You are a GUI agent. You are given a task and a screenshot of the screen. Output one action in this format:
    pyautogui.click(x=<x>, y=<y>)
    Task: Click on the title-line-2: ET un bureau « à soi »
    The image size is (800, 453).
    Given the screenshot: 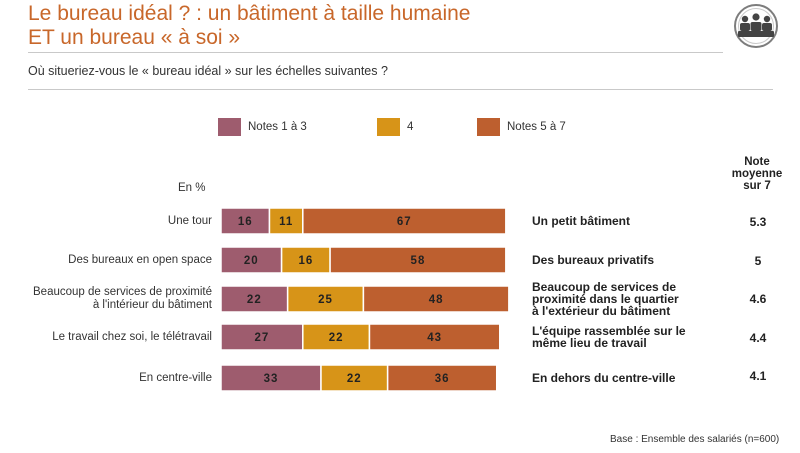 What is the action you would take?
    pyautogui.click(x=134, y=37)
    